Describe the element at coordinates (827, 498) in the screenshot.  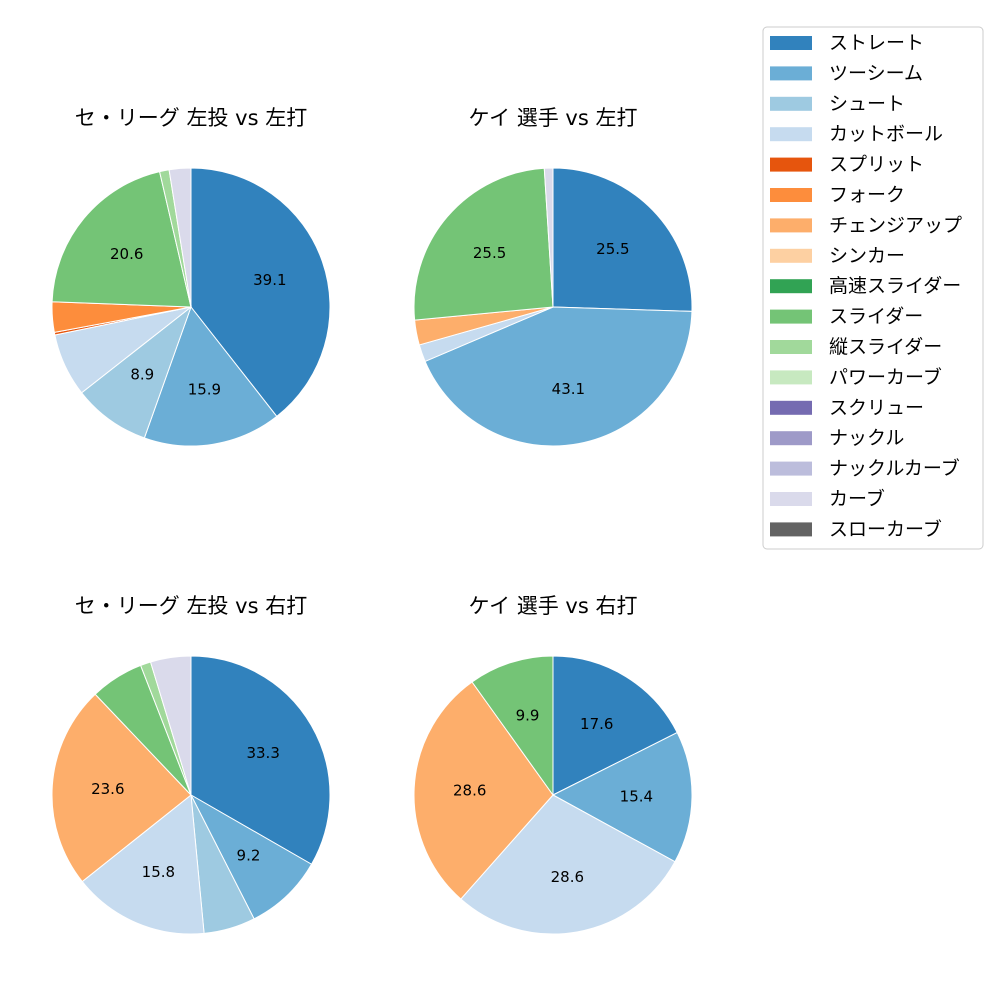
I see `legend-item: カーブ` at that location.